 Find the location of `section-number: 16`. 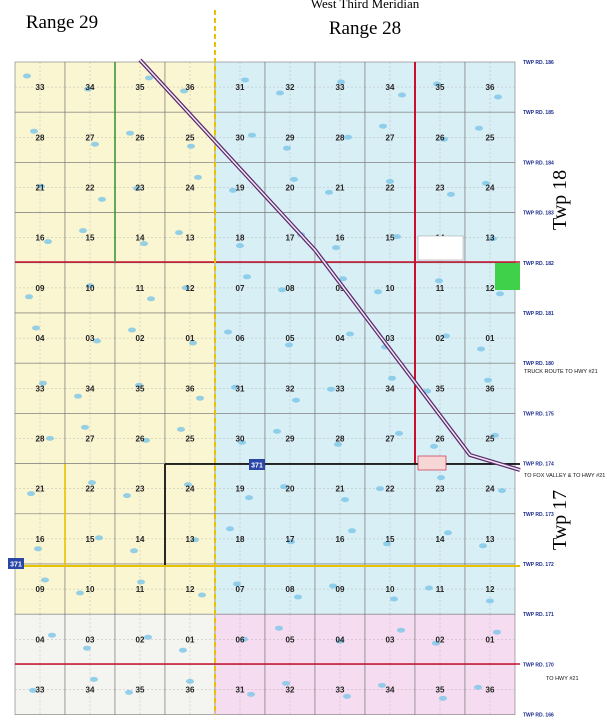

section-number: 16 is located at coordinates (340, 238).